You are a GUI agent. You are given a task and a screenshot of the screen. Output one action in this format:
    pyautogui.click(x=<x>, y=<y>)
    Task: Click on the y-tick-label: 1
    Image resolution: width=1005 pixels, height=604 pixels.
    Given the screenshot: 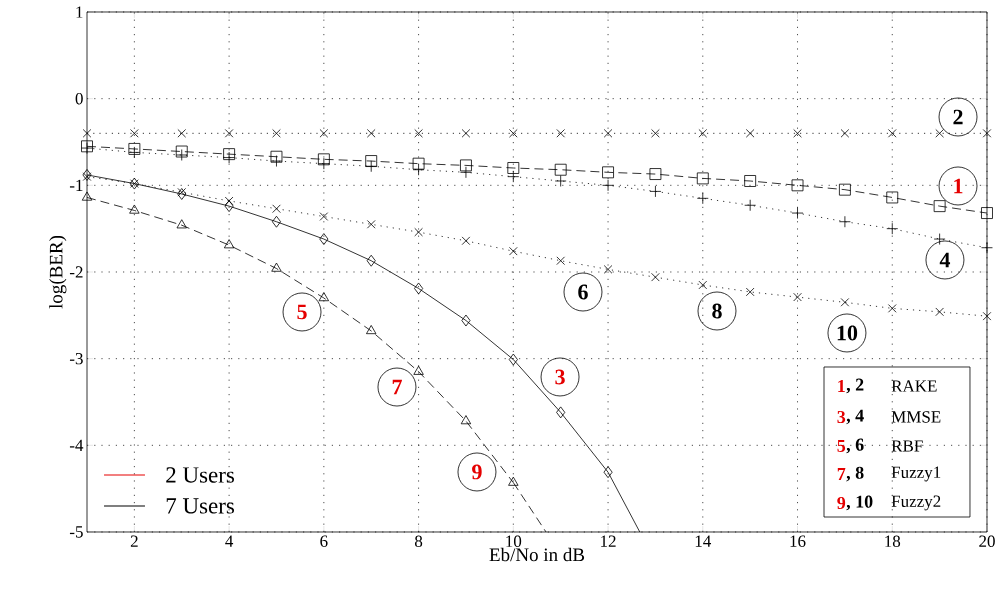 What is the action you would take?
    pyautogui.click(x=79, y=12)
    